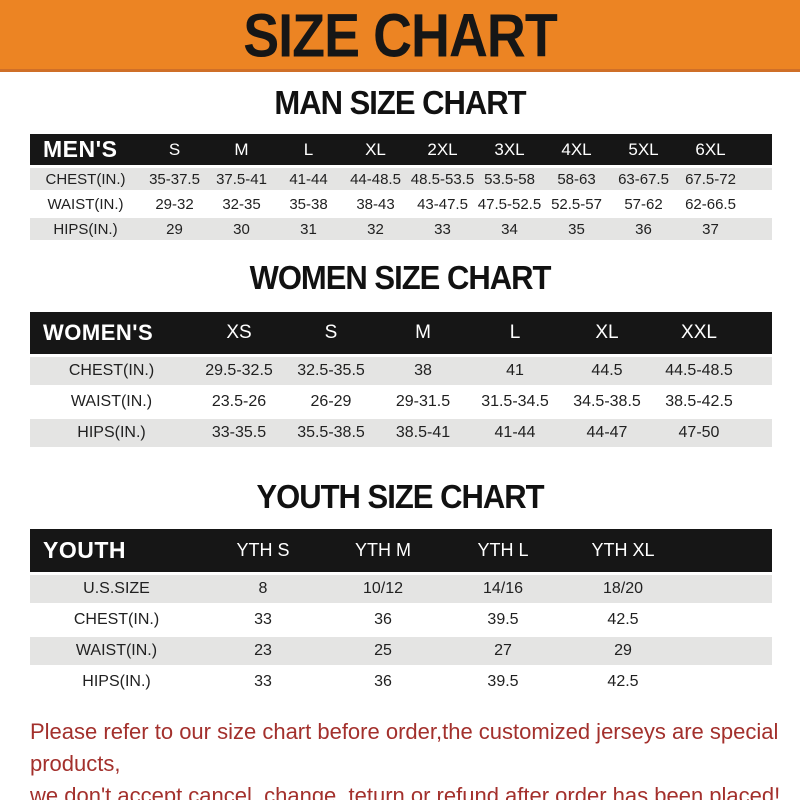 This screenshot has height=800, width=800. I want to click on youth-table-row: WAIST(IN.) 23 25 27 29, so click(401, 651).